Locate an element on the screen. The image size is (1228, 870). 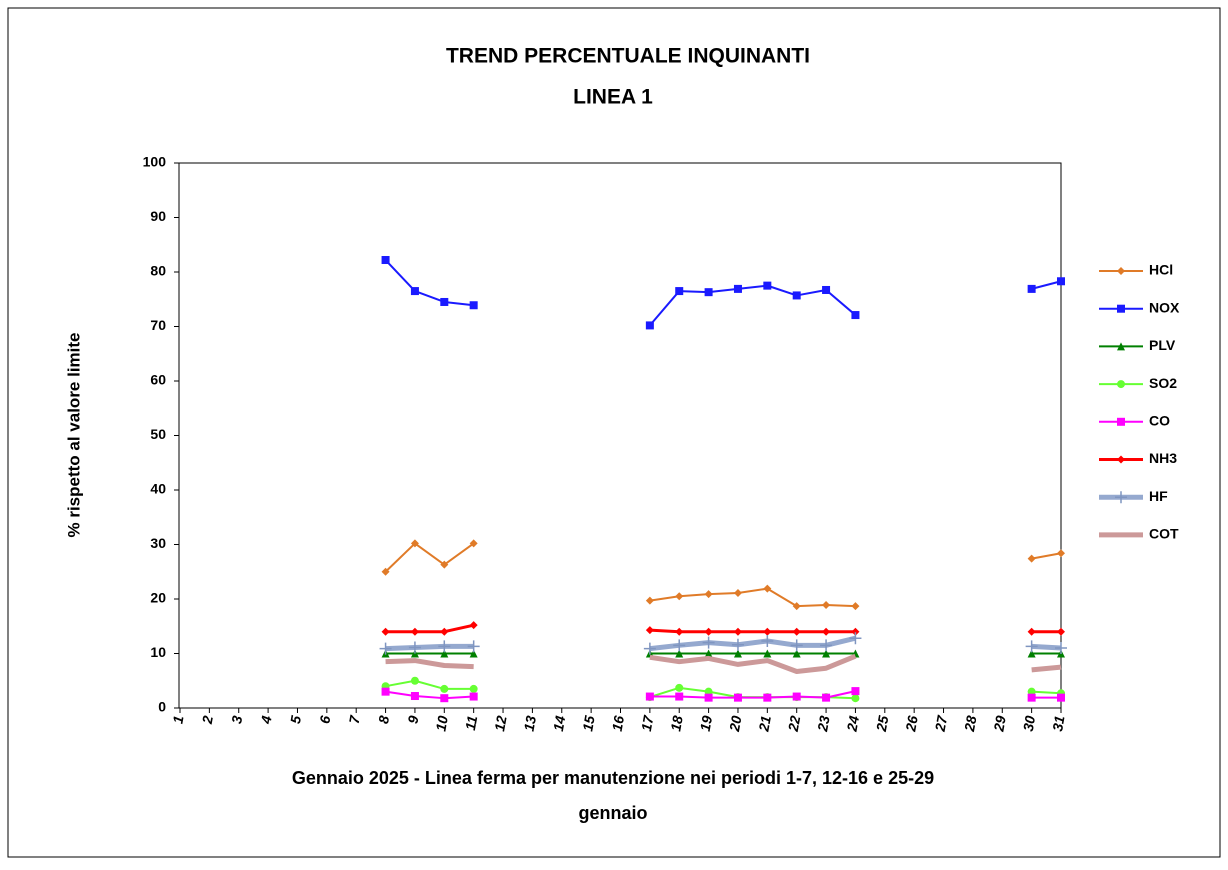
x-axis-label: gennaio is located at coordinates (612, 813).